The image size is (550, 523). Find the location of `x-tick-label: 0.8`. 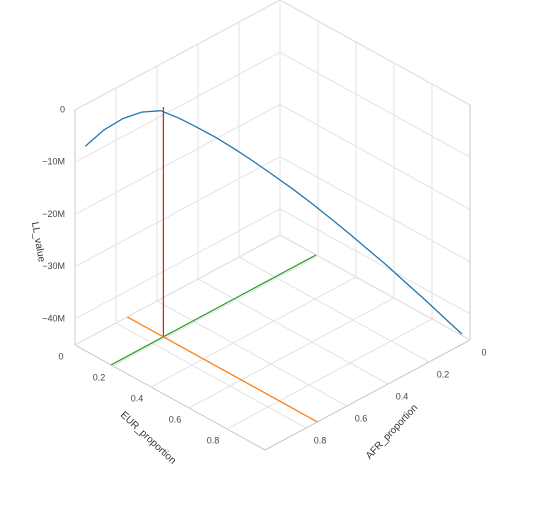

x-tick-label: 0.8 is located at coordinates (320, 440).